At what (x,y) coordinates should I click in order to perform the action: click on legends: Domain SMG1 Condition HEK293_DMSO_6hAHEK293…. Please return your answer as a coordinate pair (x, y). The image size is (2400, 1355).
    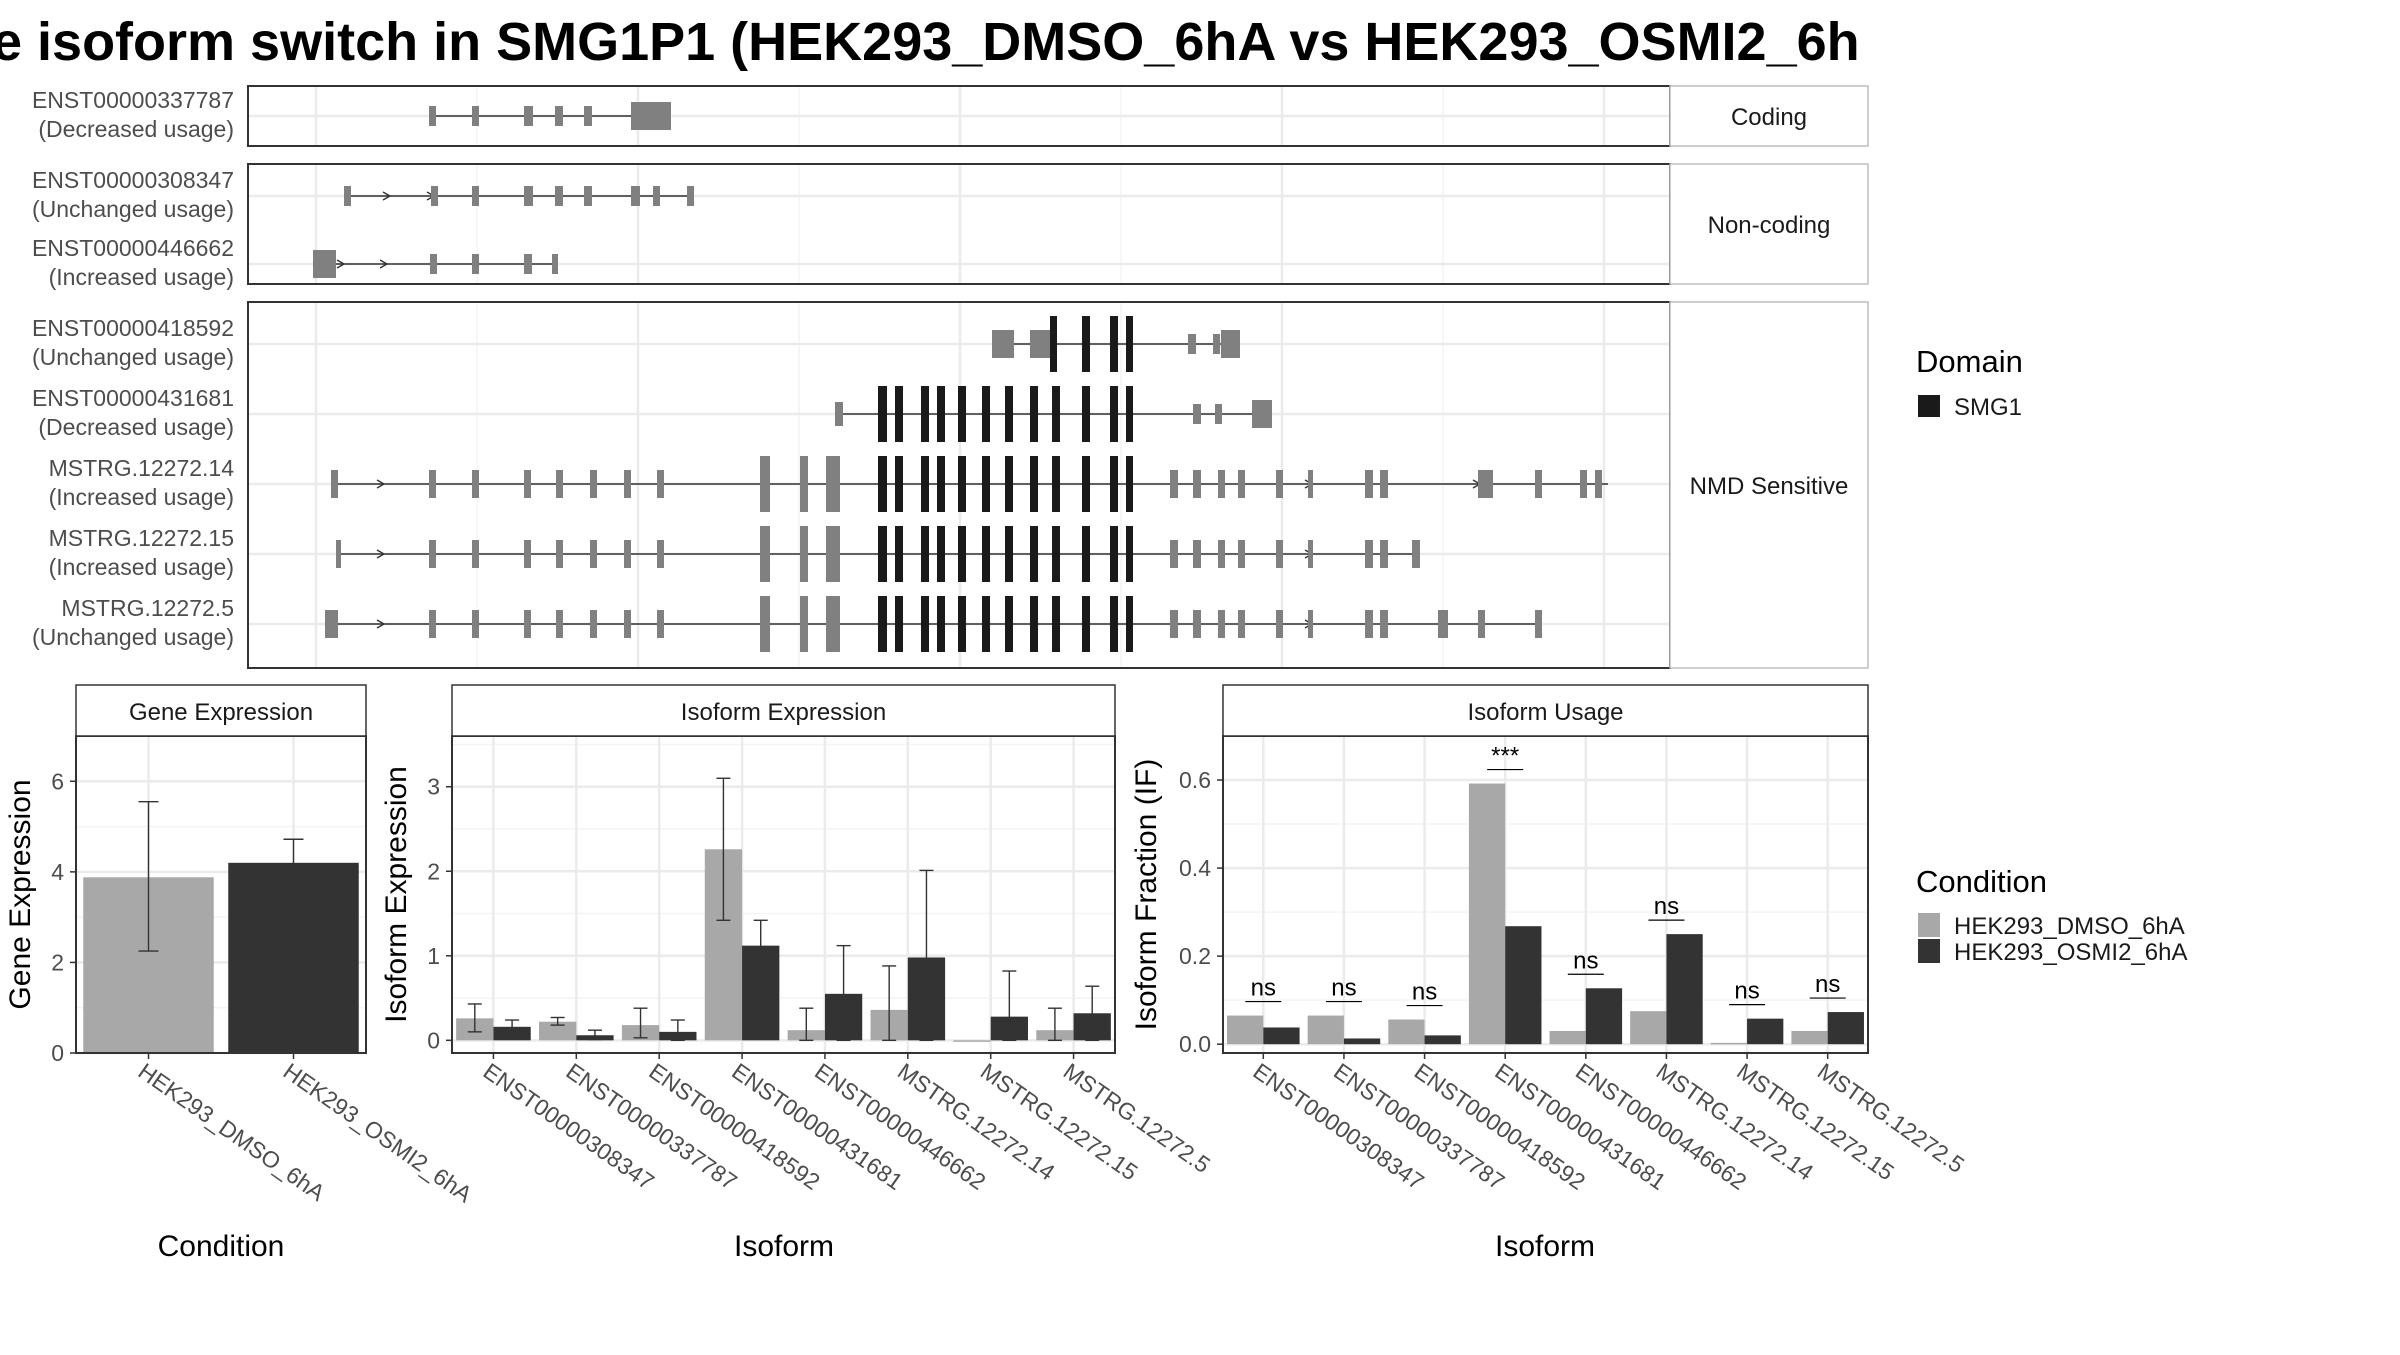
    Looking at the image, I should click on (2051, 655).